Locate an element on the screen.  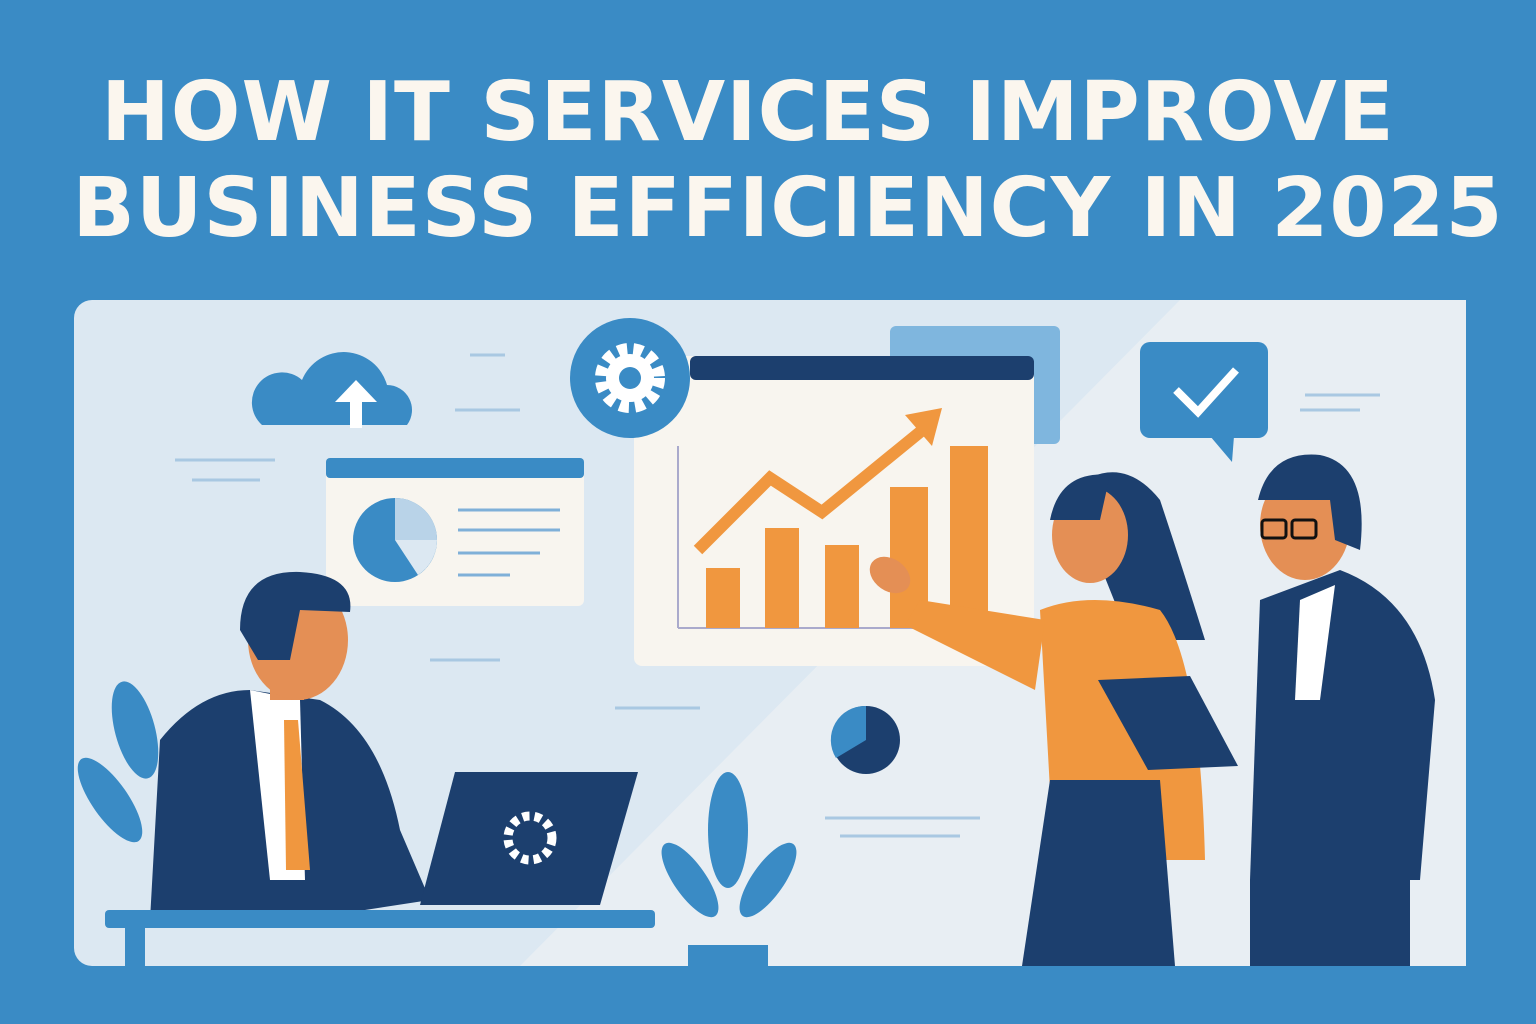
seated-businessman is located at coordinates (290, 745).